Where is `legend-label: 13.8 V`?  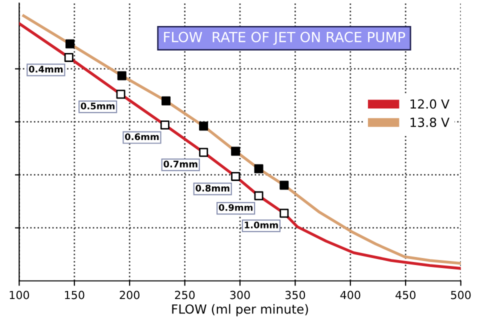
legend-label: 13.8 V is located at coordinates (430, 123).